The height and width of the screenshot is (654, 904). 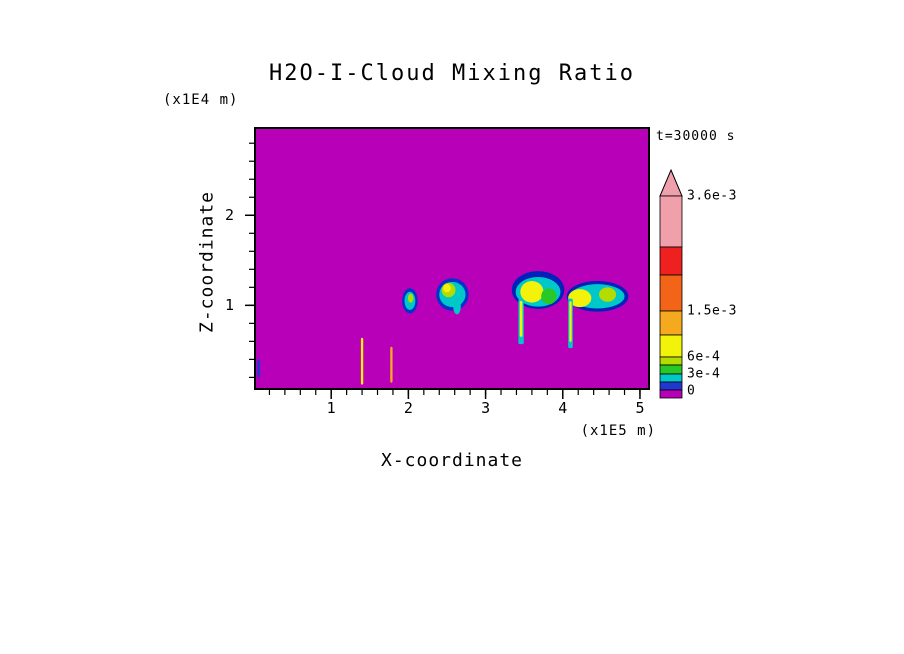 I want to click on x-tick-label: 5, so click(x=640, y=408).